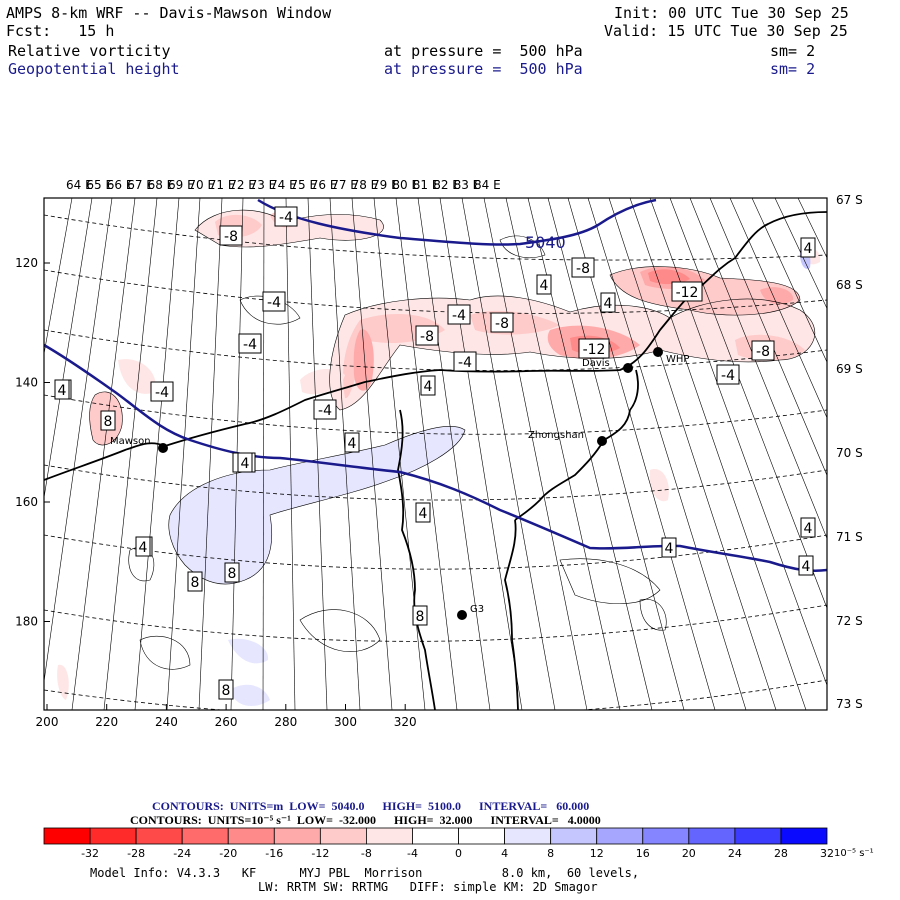 The image size is (900, 900). What do you see at coordinates (628, 368) in the screenshot?
I see `davis-station-marker` at bounding box center [628, 368].